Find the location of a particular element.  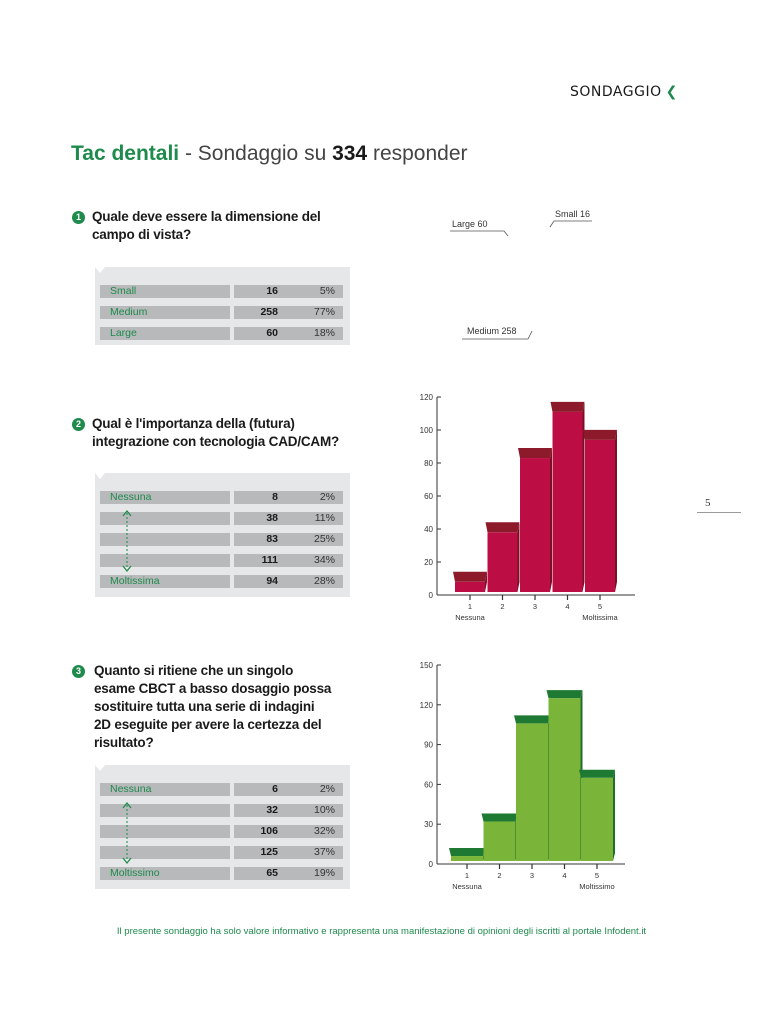

row-percent: 25% is located at coordinates (314, 539).